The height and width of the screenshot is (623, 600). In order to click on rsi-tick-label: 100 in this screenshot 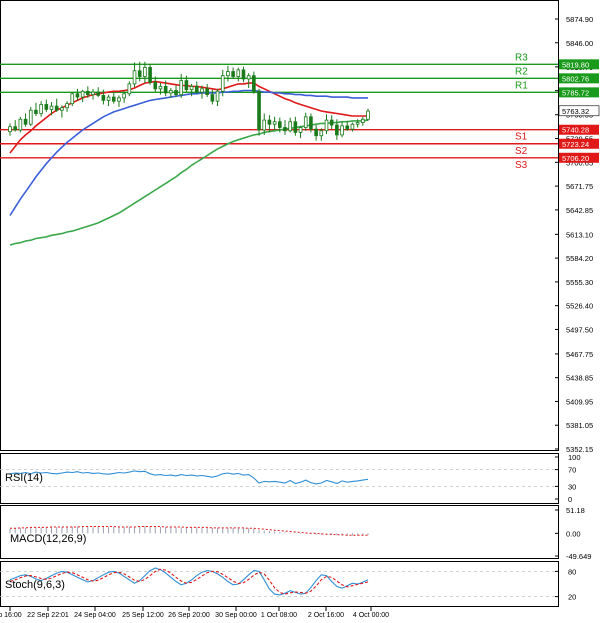, I will do `click(574, 457)`.